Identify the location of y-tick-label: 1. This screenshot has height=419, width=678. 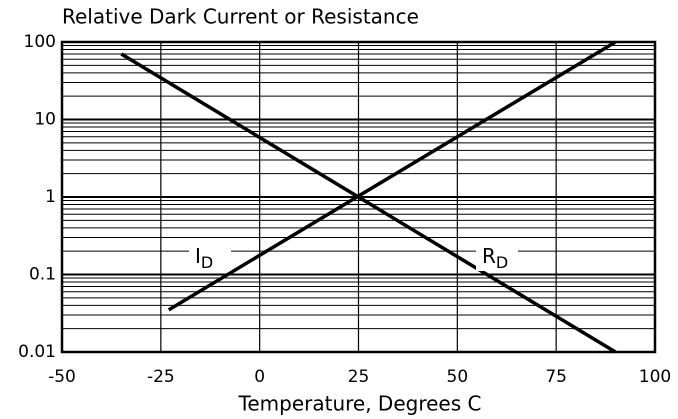
(50, 197).